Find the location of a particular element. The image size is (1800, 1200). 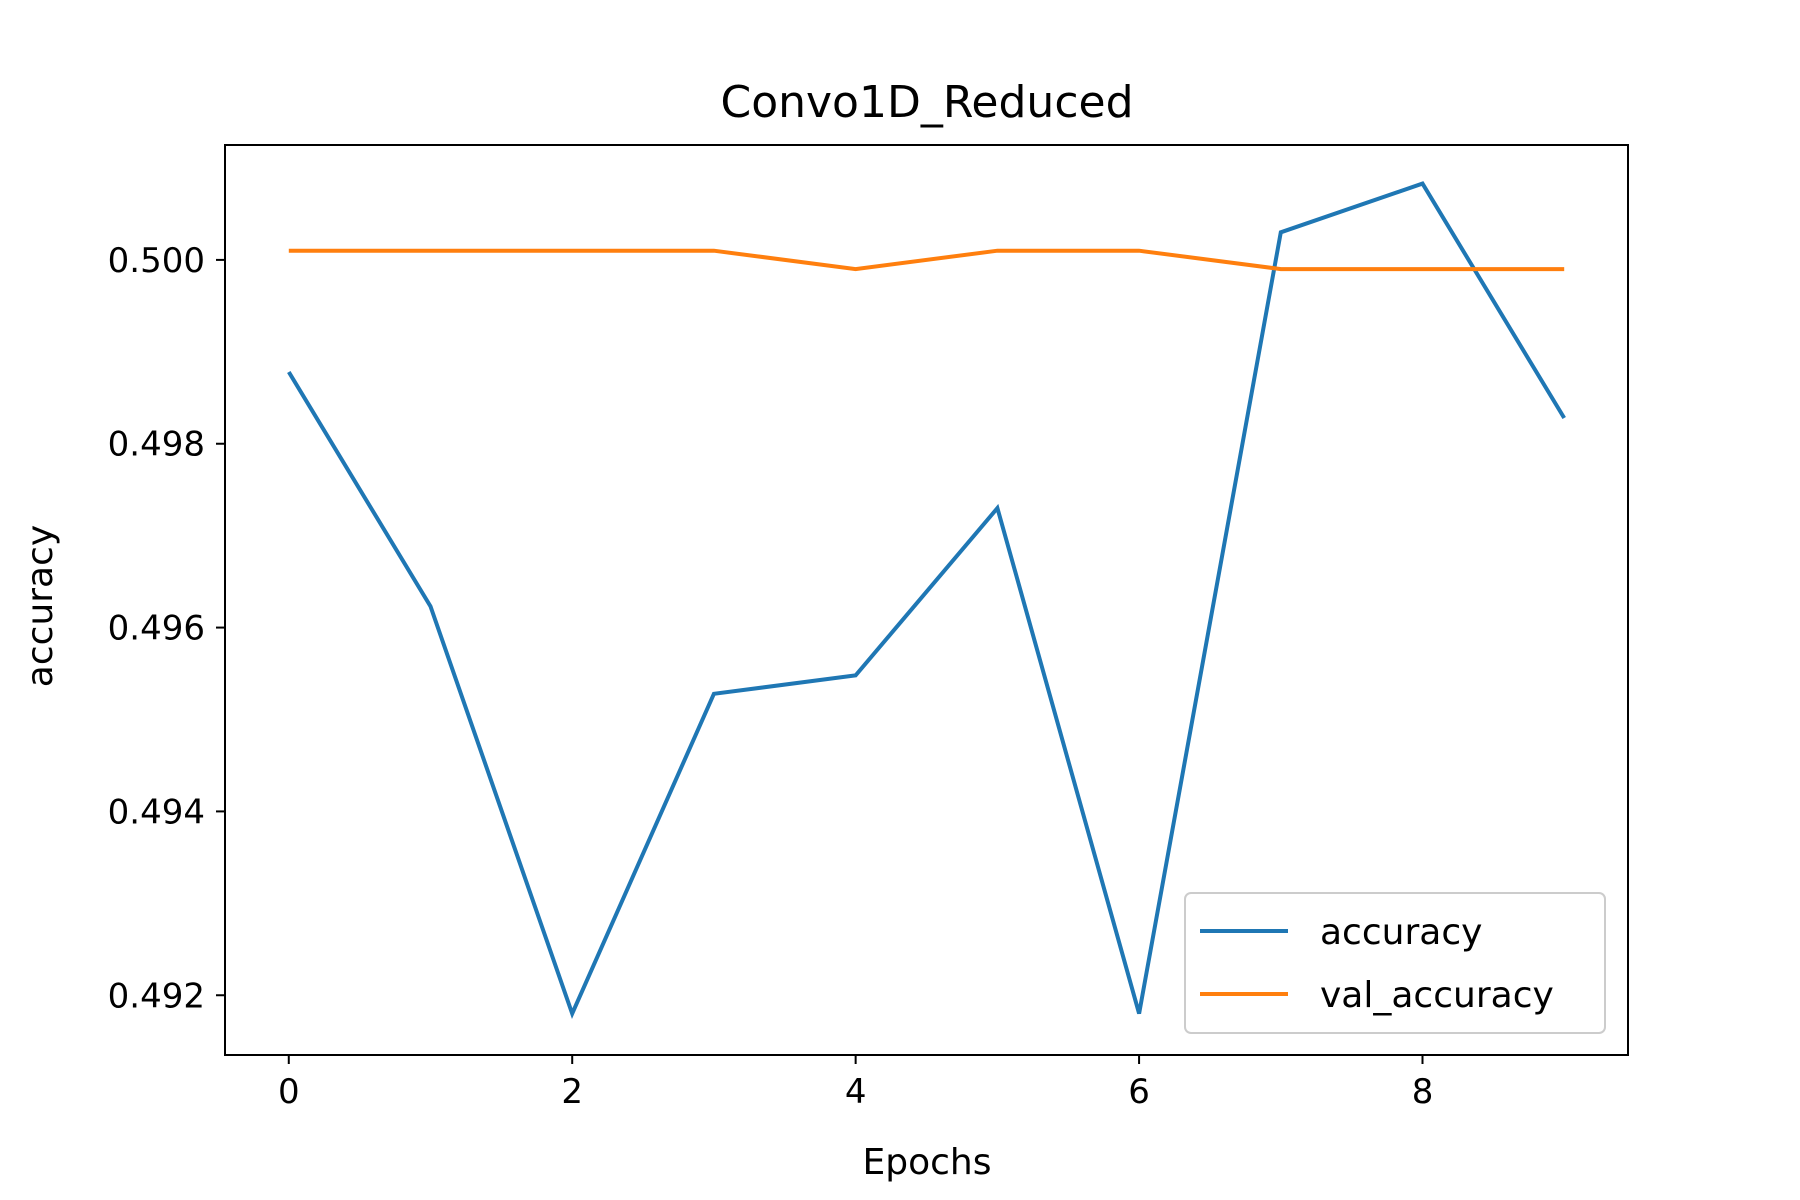

legend-label: accuracy is located at coordinates (1401, 932).